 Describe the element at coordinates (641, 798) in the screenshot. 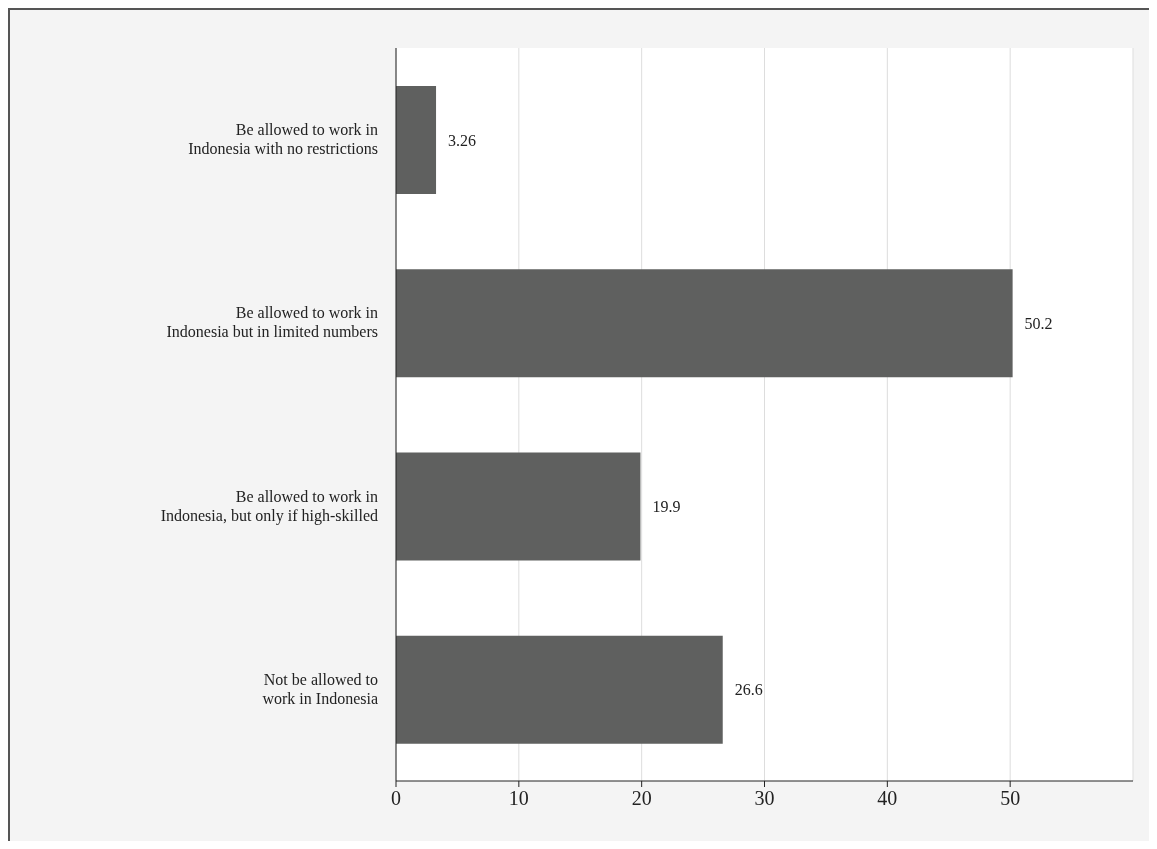

I see `x-tick-label: 20` at that location.